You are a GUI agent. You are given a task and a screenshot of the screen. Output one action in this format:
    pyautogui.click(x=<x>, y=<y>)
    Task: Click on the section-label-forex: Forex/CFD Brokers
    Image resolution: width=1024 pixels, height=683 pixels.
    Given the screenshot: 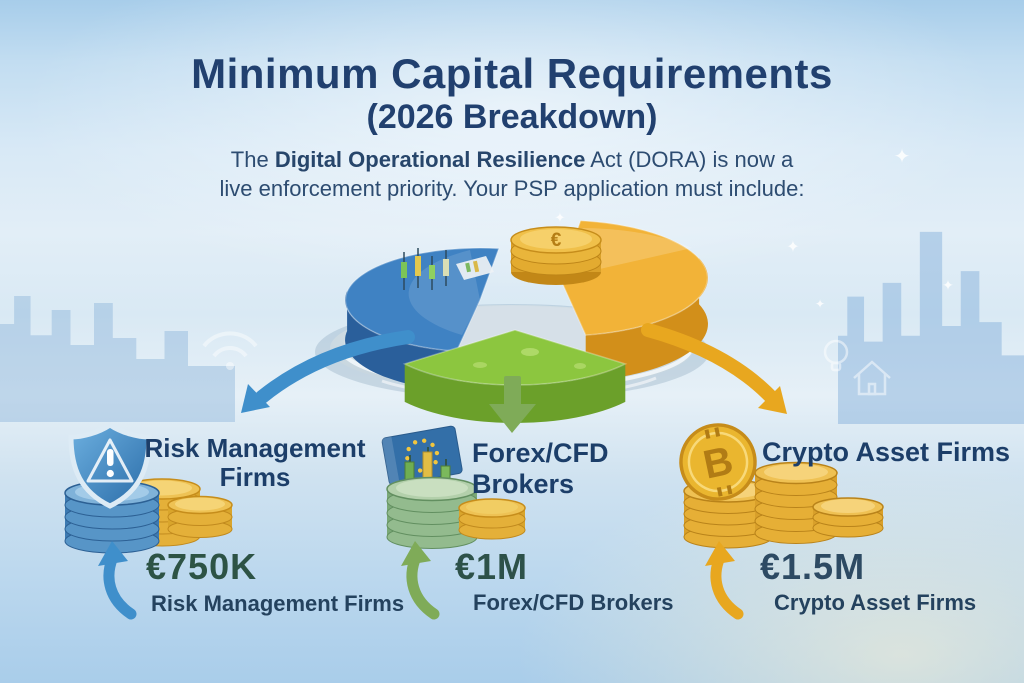 What is the action you would take?
    pyautogui.click(x=540, y=469)
    